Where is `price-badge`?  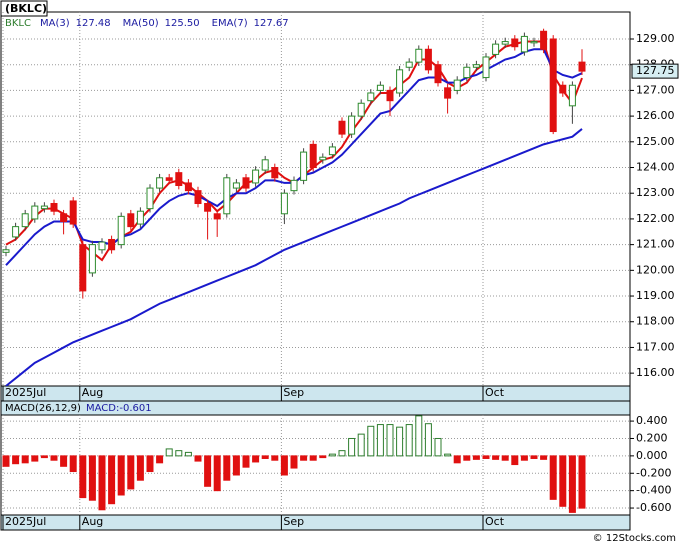
price-badge is located at coordinates (655, 71).